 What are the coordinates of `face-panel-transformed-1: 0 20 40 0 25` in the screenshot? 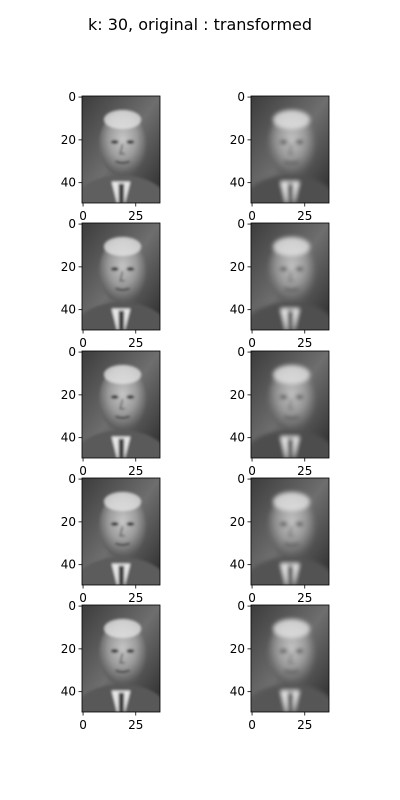 It's located at (280, 156).